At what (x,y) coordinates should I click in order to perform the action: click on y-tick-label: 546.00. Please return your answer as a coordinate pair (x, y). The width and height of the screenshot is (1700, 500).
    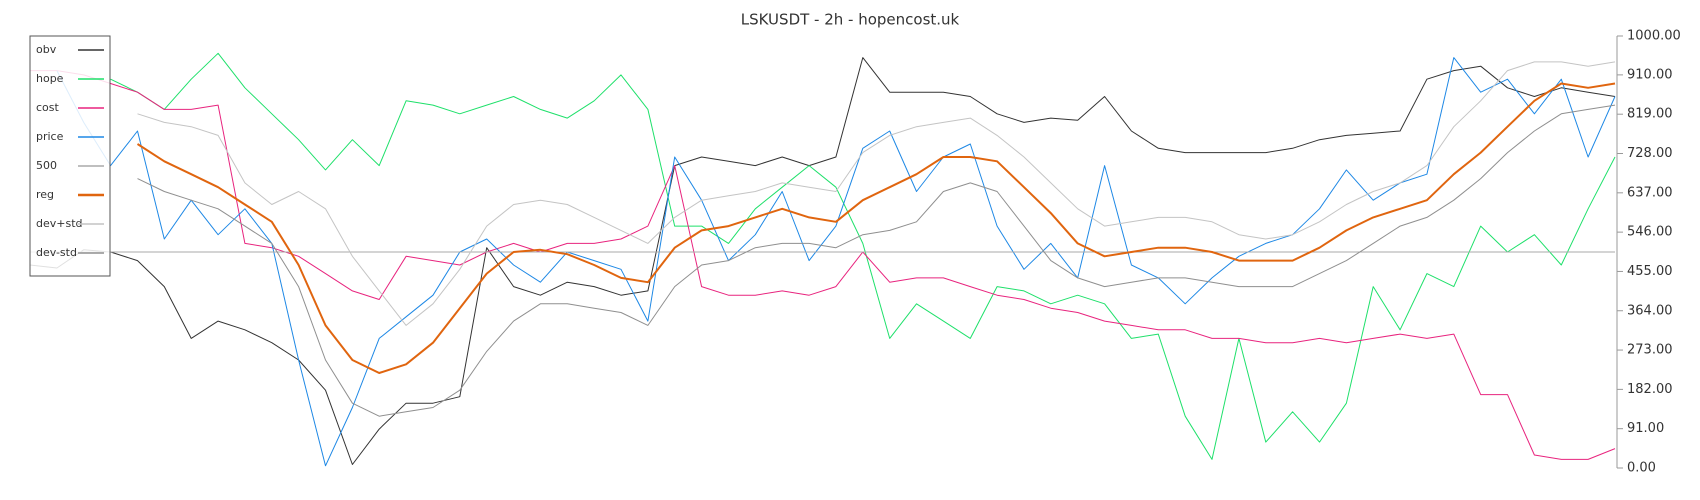
    Looking at the image, I should click on (1650, 232).